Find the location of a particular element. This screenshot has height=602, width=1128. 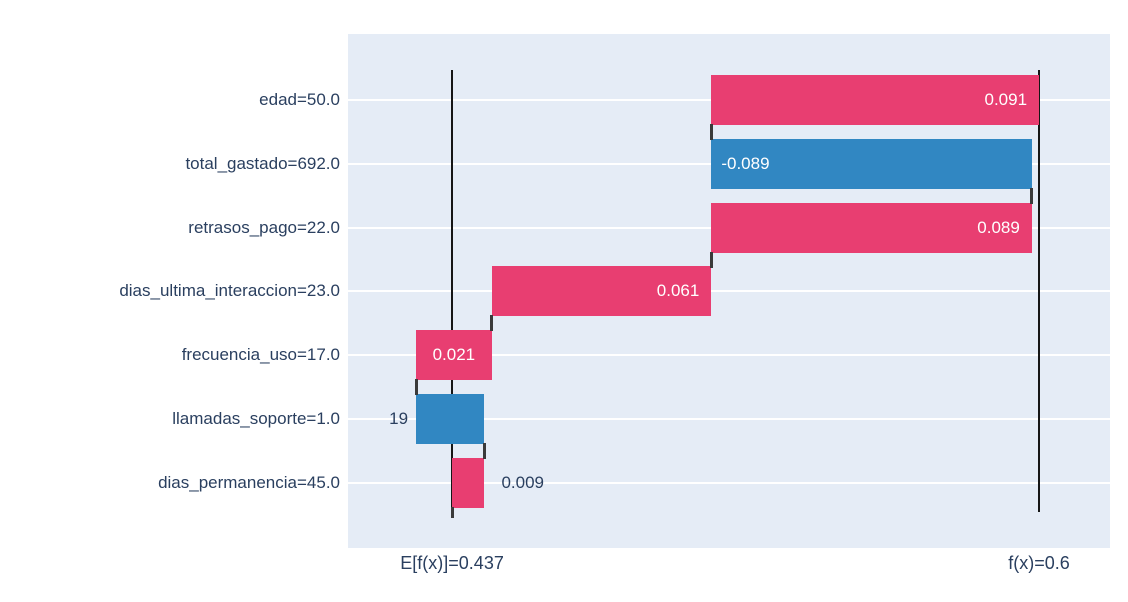

bar-value-label: 0.061 is located at coordinates (678, 291).